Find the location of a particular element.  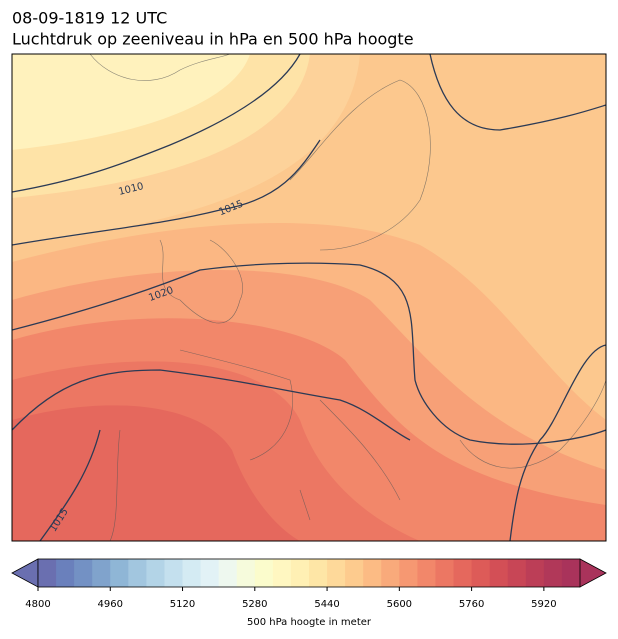

colorbar-frame is located at coordinates (309, 573).